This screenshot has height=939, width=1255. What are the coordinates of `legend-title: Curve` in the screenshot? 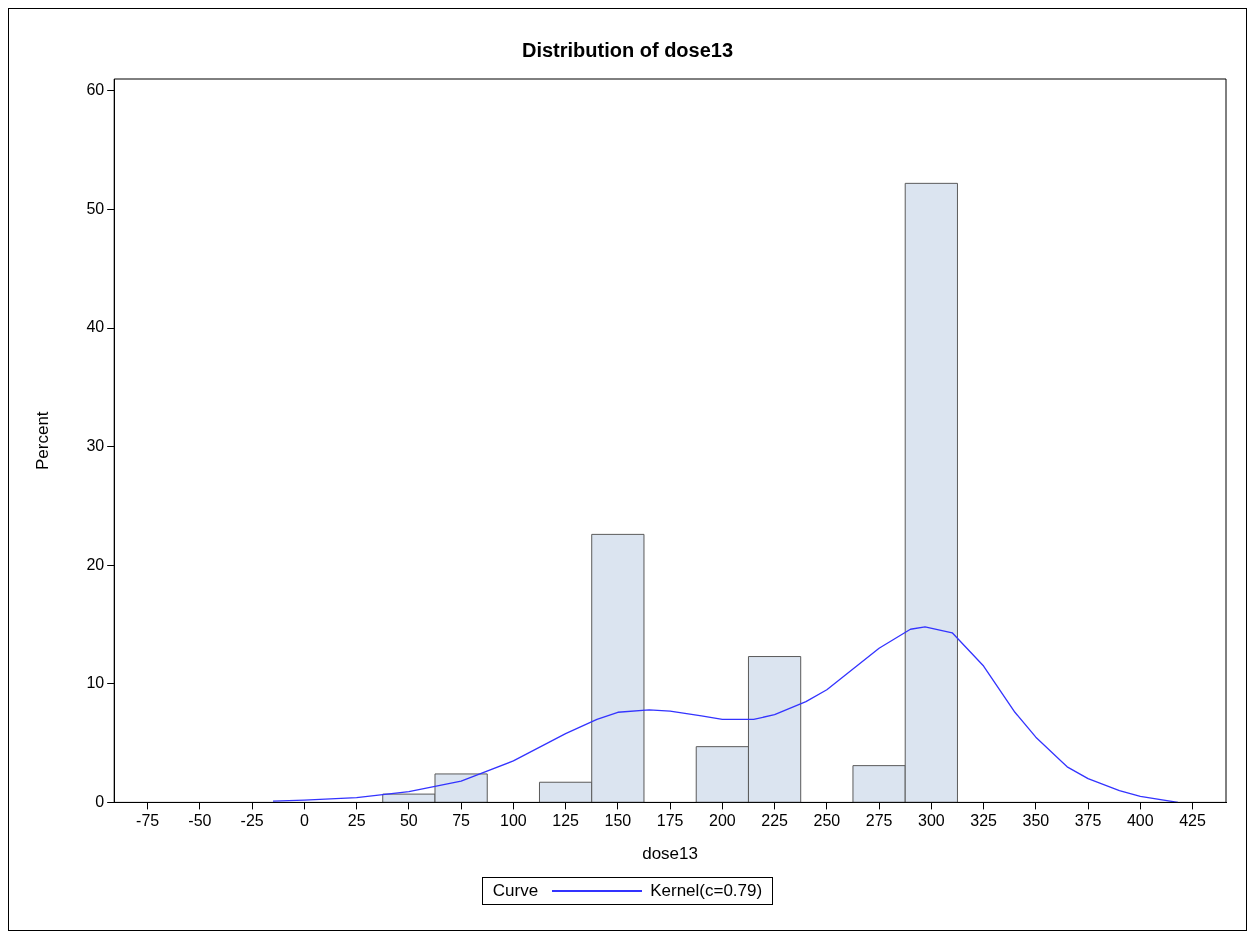 It's located at (515, 891).